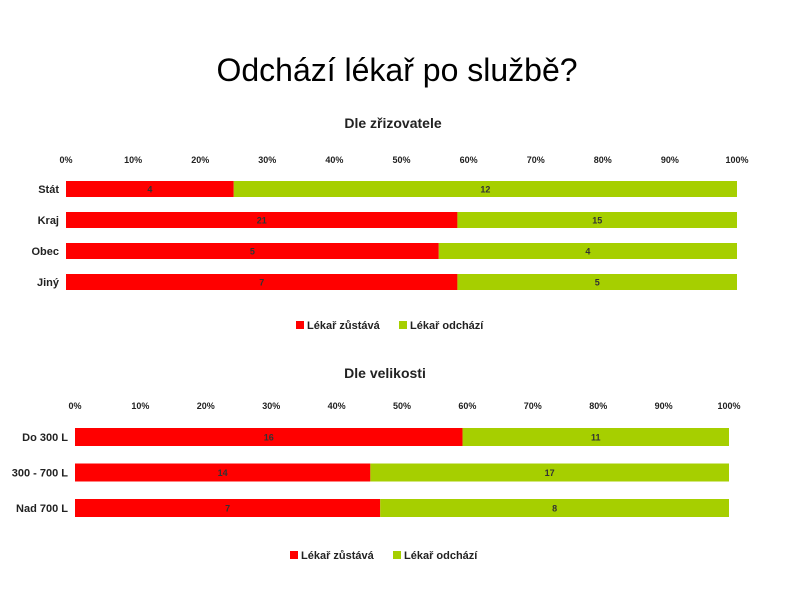  I want to click on bar-jiny-lekar-zustava, so click(262, 282).